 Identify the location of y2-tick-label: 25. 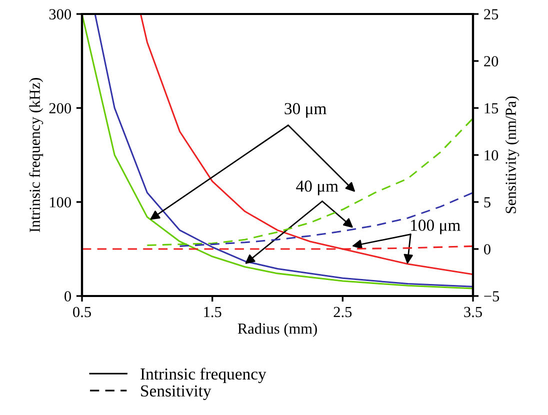
(491, 14).